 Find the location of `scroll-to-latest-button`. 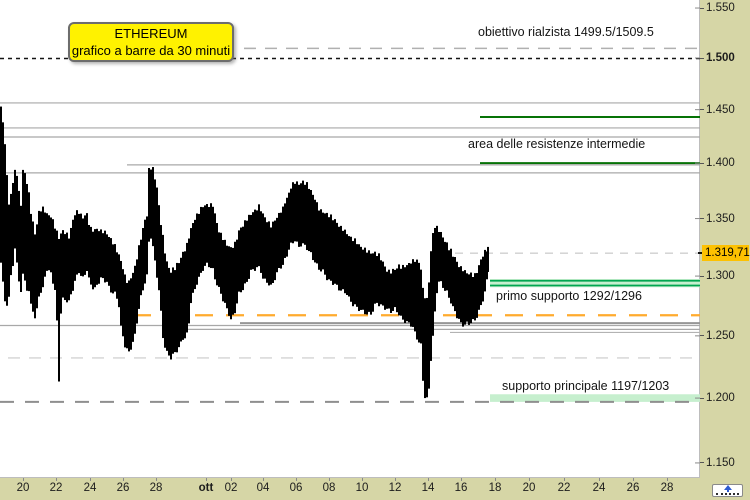

scroll-to-latest-button is located at coordinates (727, 490).